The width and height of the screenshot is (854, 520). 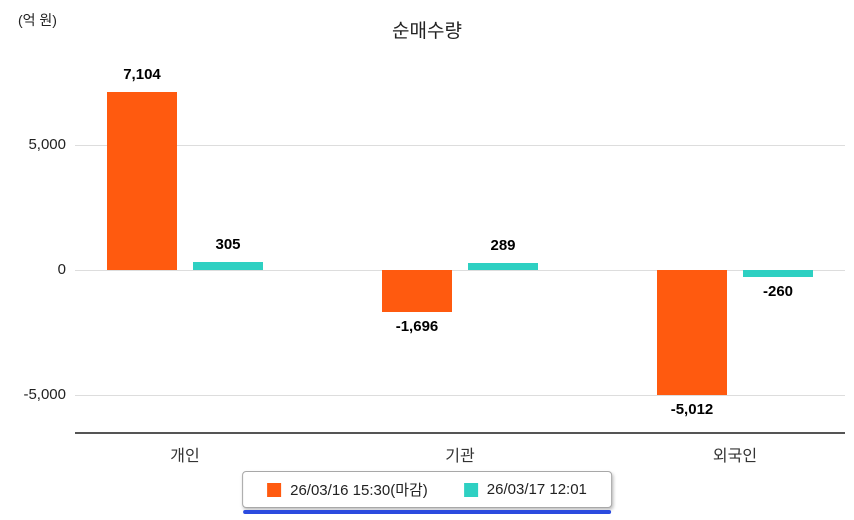 What do you see at coordinates (185, 456) in the screenshot?
I see `category-label: 개인` at bounding box center [185, 456].